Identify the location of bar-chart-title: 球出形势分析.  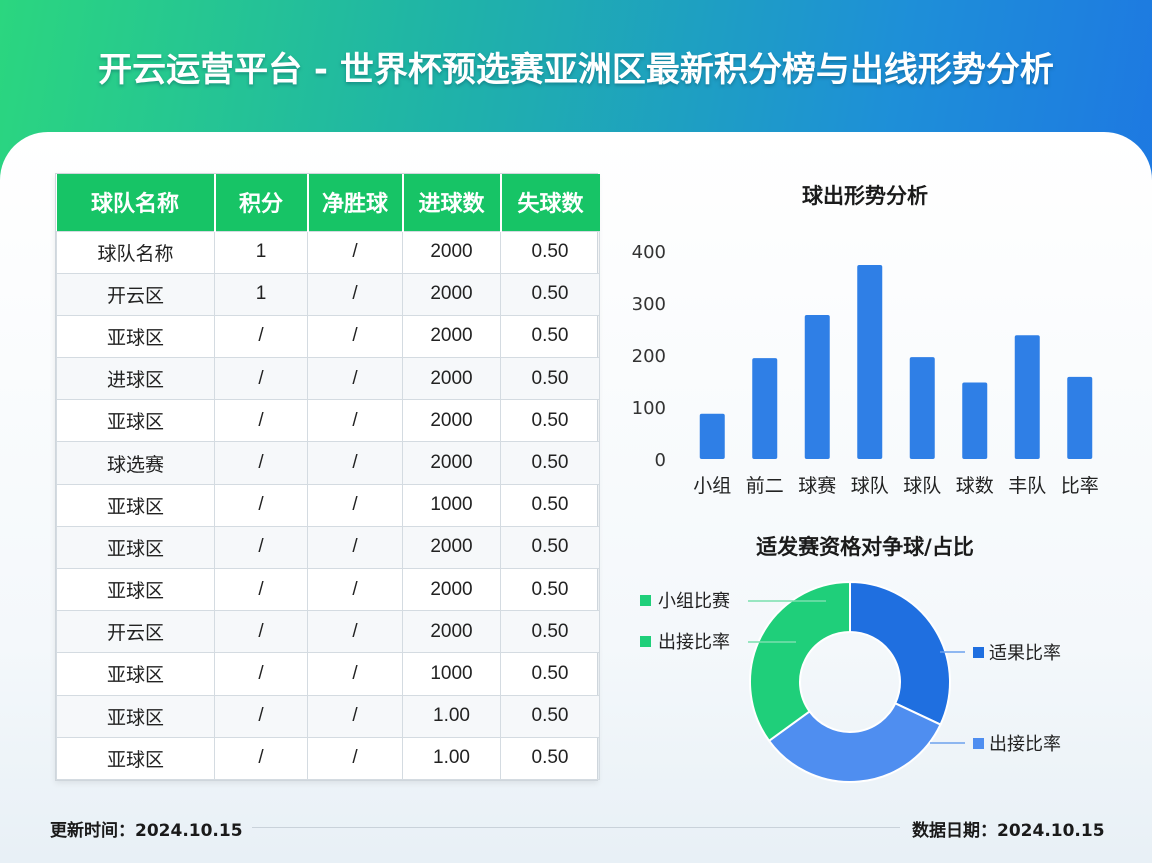
(865, 196).